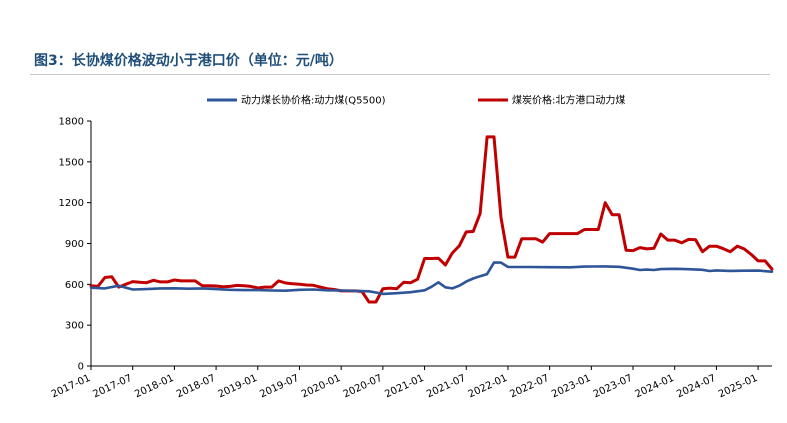 Image resolution: width=787 pixels, height=423 pixels. What do you see at coordinates (188, 61) in the screenshot?
I see `chart-title: 图3：长协煤价格波动小于港口价（单位：元/吨）` at bounding box center [188, 61].